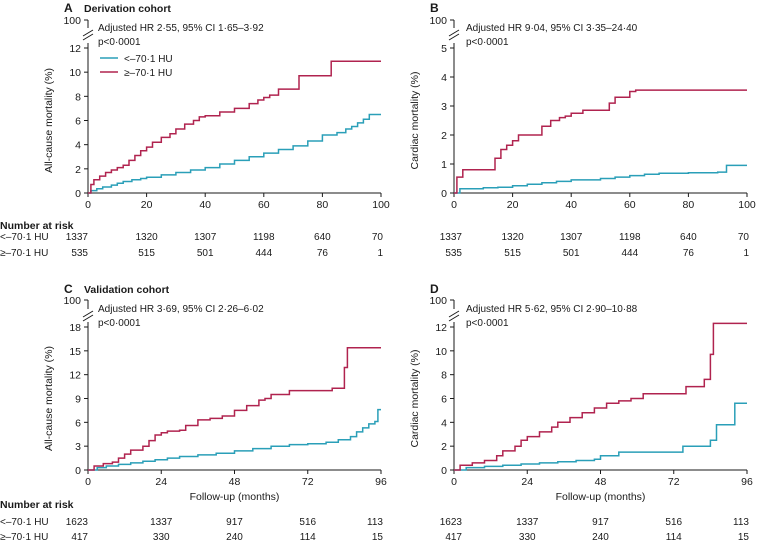  What do you see at coordinates (444, 165) in the screenshot?
I see `y-tick-label: 1` at bounding box center [444, 165].